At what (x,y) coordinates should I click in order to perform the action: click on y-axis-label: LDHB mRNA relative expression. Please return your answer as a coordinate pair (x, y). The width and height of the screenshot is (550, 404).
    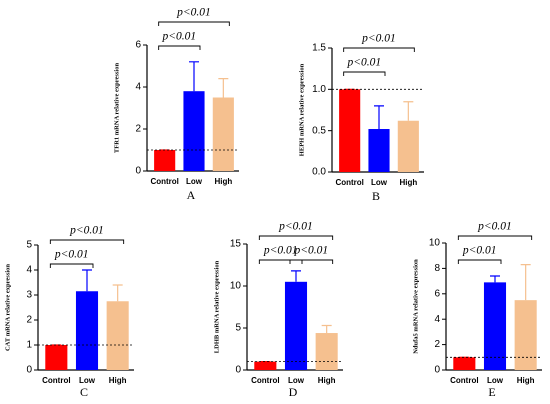
    Looking at the image, I should click on (216, 306).